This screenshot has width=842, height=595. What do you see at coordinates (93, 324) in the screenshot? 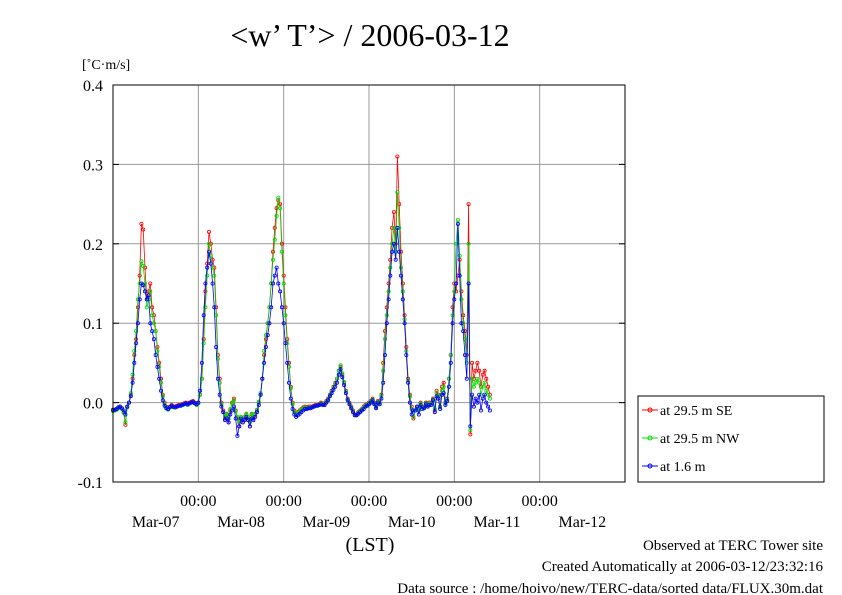
I see `y-tick-label: 0.1` at bounding box center [93, 324].